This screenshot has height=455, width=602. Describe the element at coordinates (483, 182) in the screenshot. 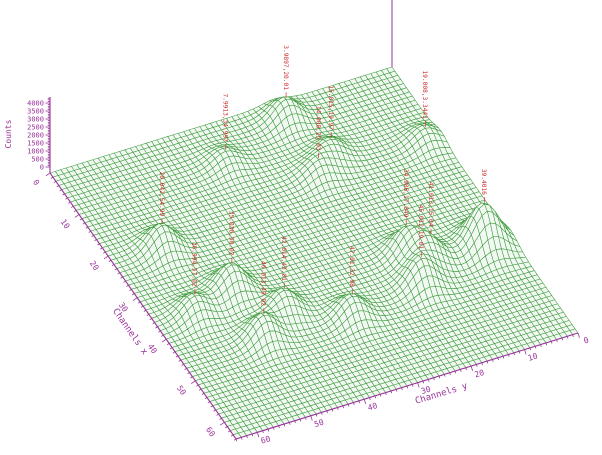

I see `peak-position-label: 39.4016` at that location.